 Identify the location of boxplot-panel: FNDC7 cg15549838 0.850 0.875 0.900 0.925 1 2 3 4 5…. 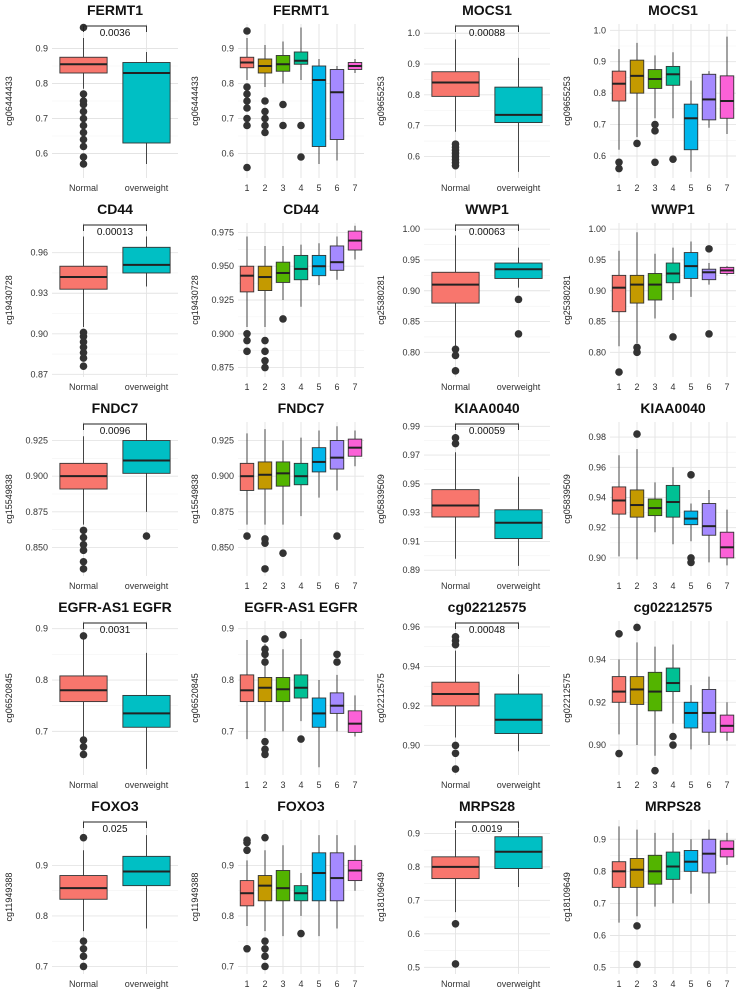
(279, 497).